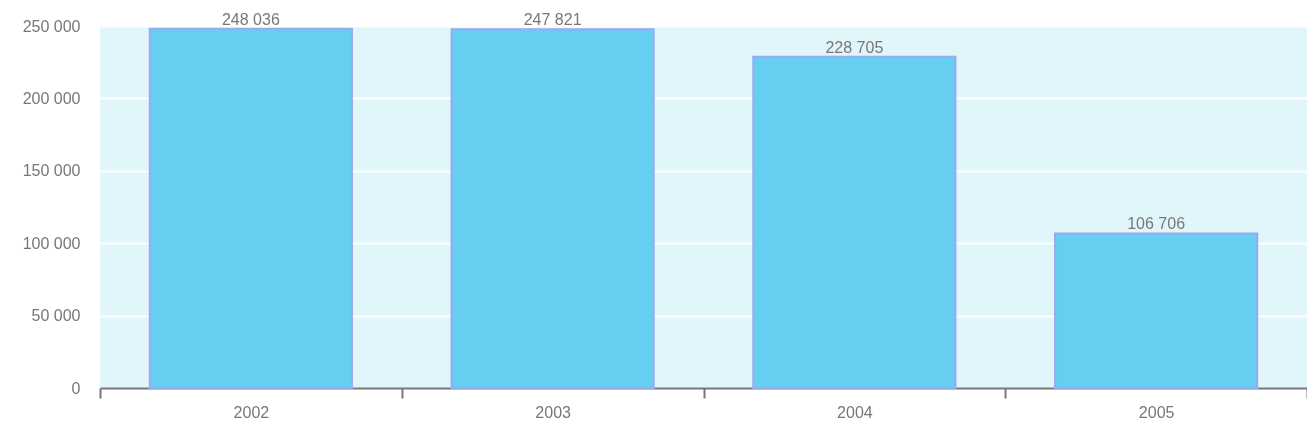 Image resolution: width=1307 pixels, height=425 pixels. What do you see at coordinates (1156, 412) in the screenshot?
I see `x-tick-label: 2005` at bounding box center [1156, 412].